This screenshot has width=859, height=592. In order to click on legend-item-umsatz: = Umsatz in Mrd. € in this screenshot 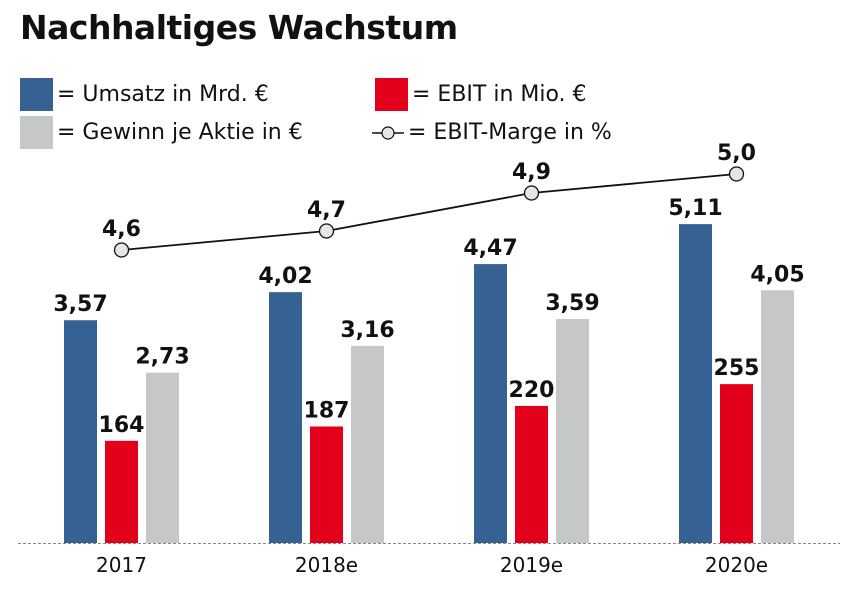, I will do `click(144, 94)`.